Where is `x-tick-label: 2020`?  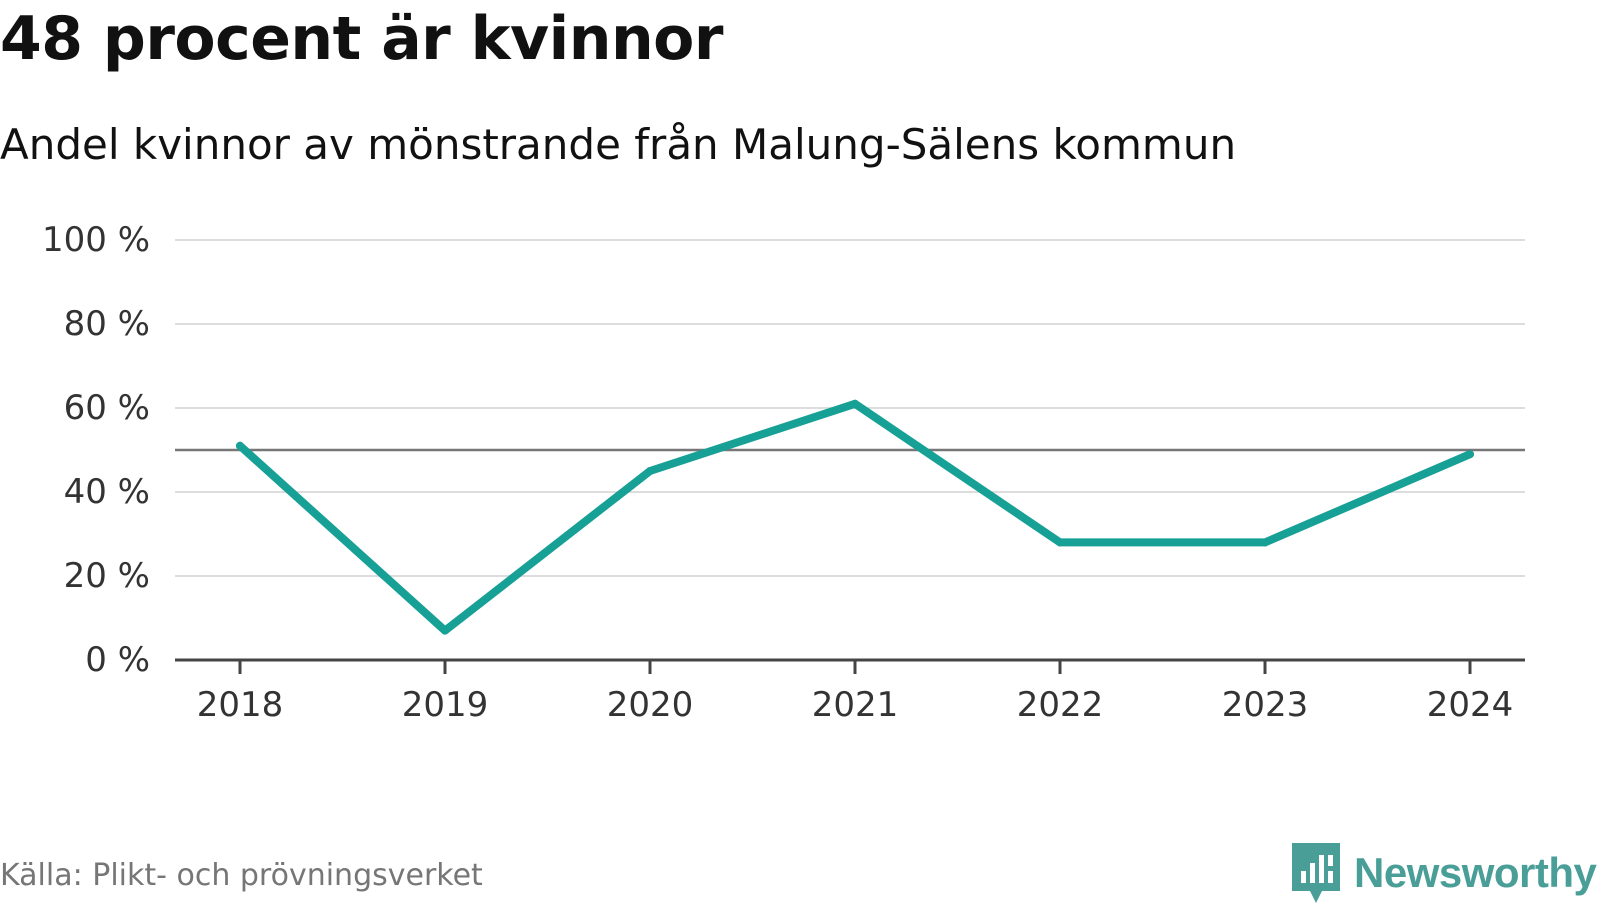
x-tick-label: 2020 is located at coordinates (650, 705).